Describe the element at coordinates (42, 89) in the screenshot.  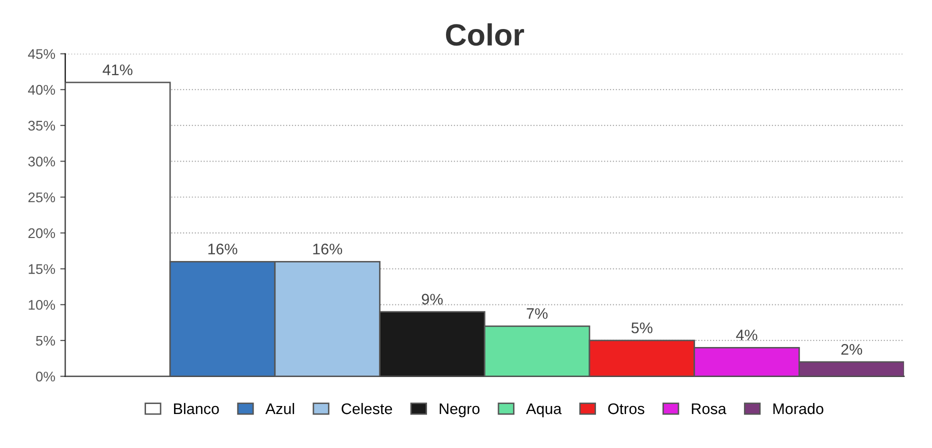
I see `y-tick-label: 40%` at that location.